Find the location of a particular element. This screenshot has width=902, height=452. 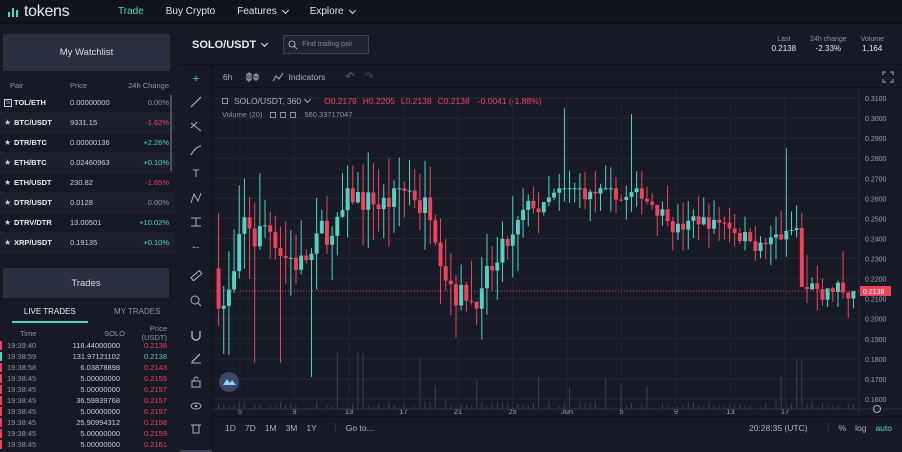

candle-type-icon is located at coordinates (253, 77).